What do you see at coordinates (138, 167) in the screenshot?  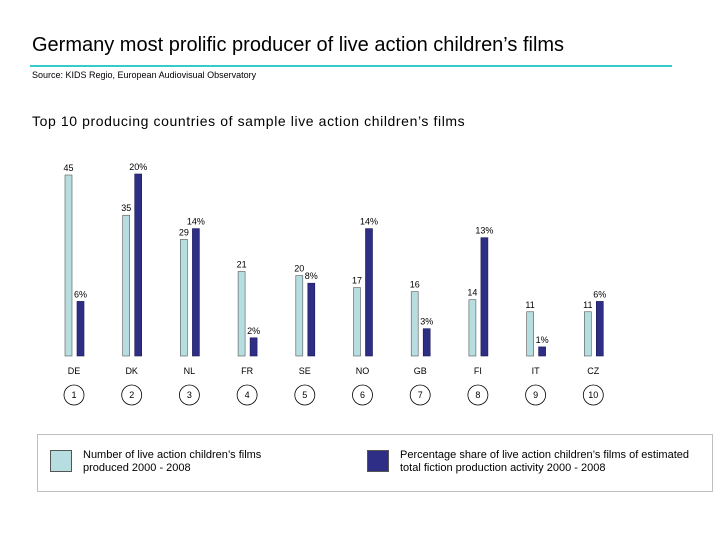 I see `bar-percent-label: 20%` at bounding box center [138, 167].